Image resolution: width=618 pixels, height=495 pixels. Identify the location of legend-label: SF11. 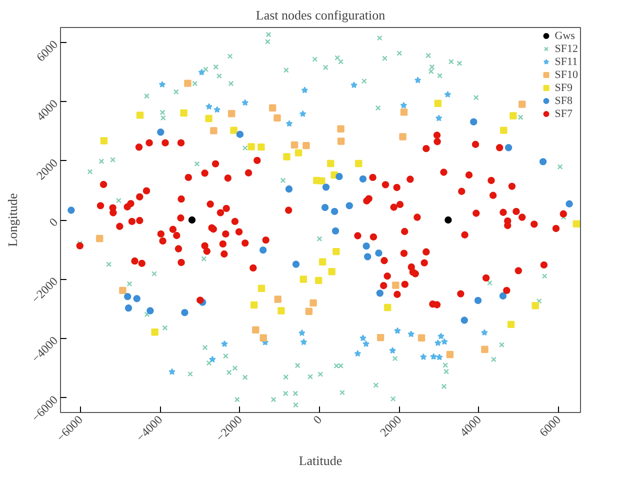
(566, 61).